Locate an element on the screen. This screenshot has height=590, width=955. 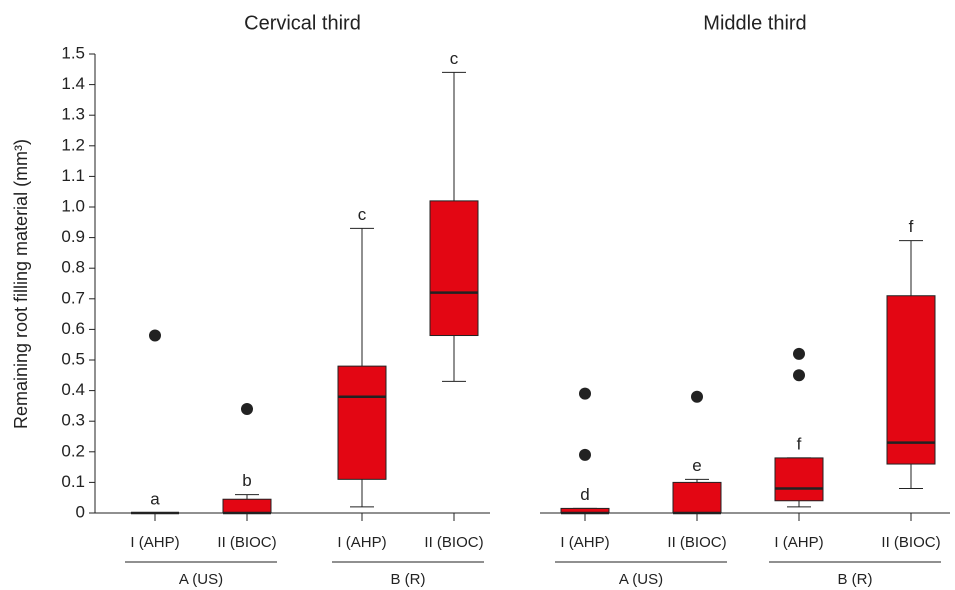
y-tick-label: 0.9 is located at coordinates (73, 236).